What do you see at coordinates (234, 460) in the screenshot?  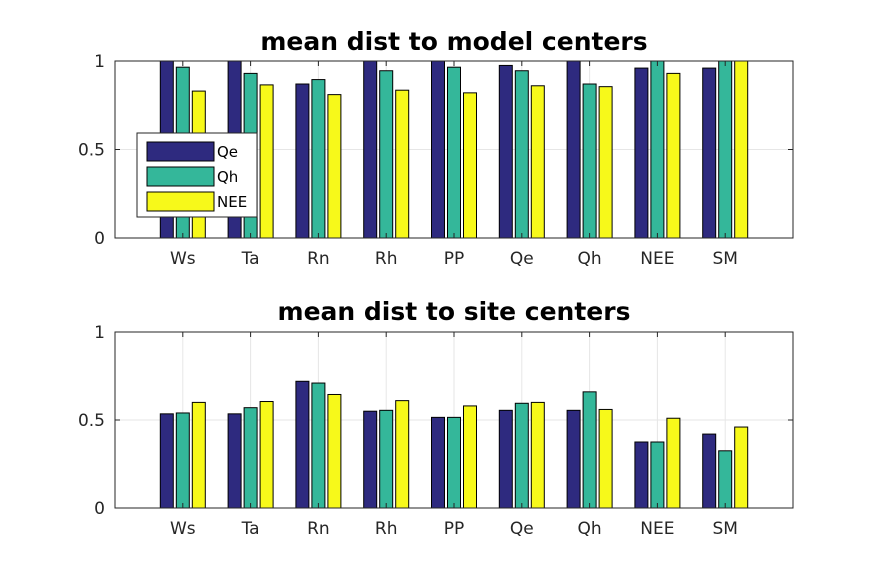 I see `bar-qe-ta` at bounding box center [234, 460].